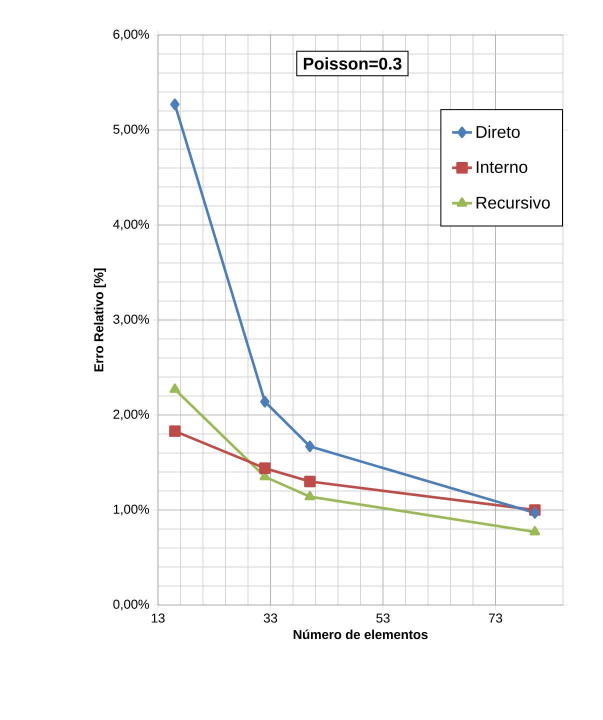  I want to click on x-tick-label: 53, so click(383, 618).